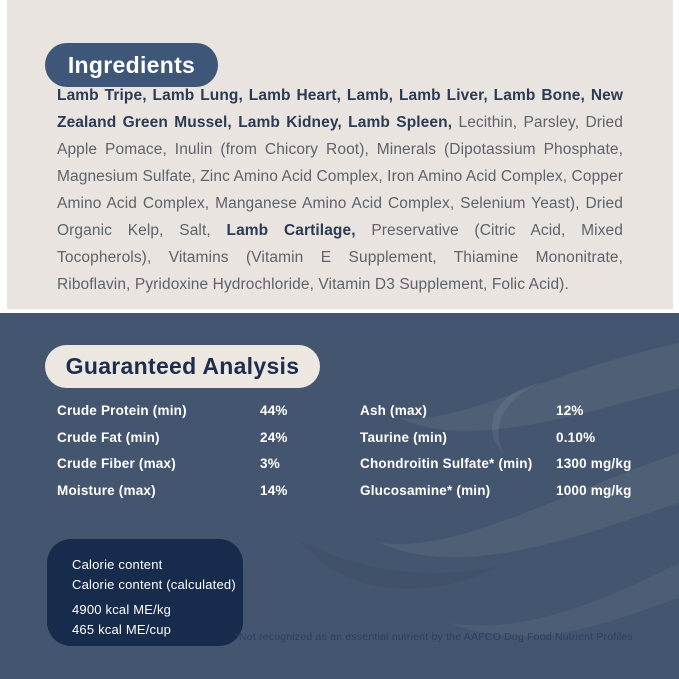 The image size is (679, 679). What do you see at coordinates (106, 491) in the screenshot?
I see `nutrient-label: Moisture (max)` at bounding box center [106, 491].